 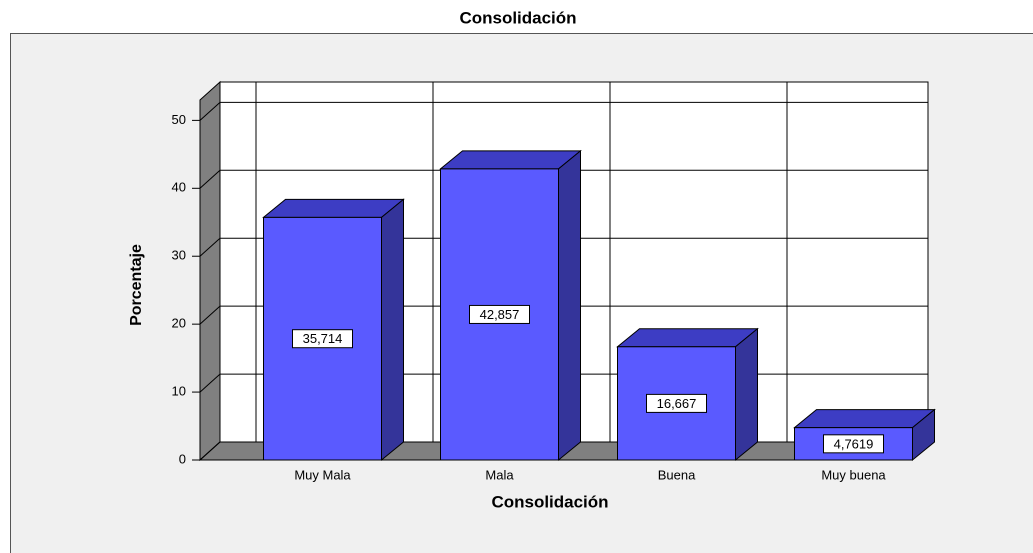 I want to click on value-label: 35,714, so click(x=323, y=338).